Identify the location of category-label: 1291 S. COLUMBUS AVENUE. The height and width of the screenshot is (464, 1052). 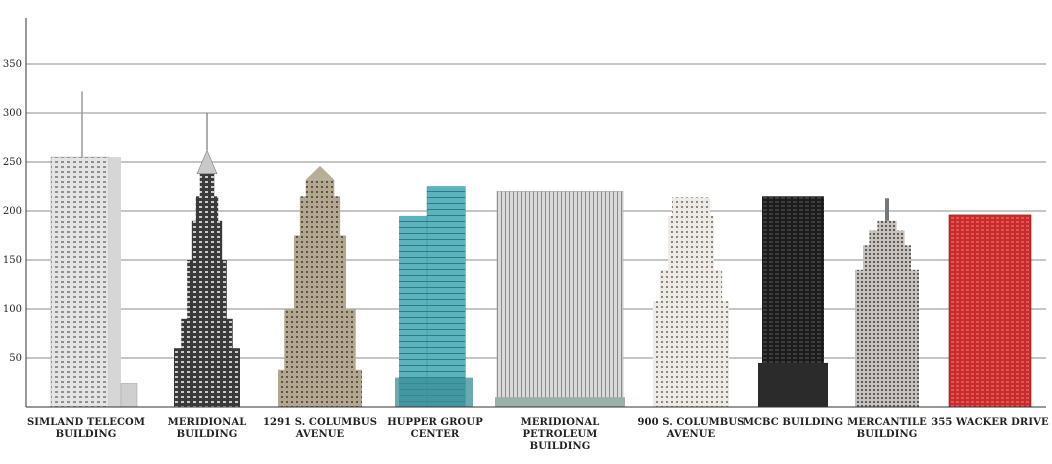
(320, 428).